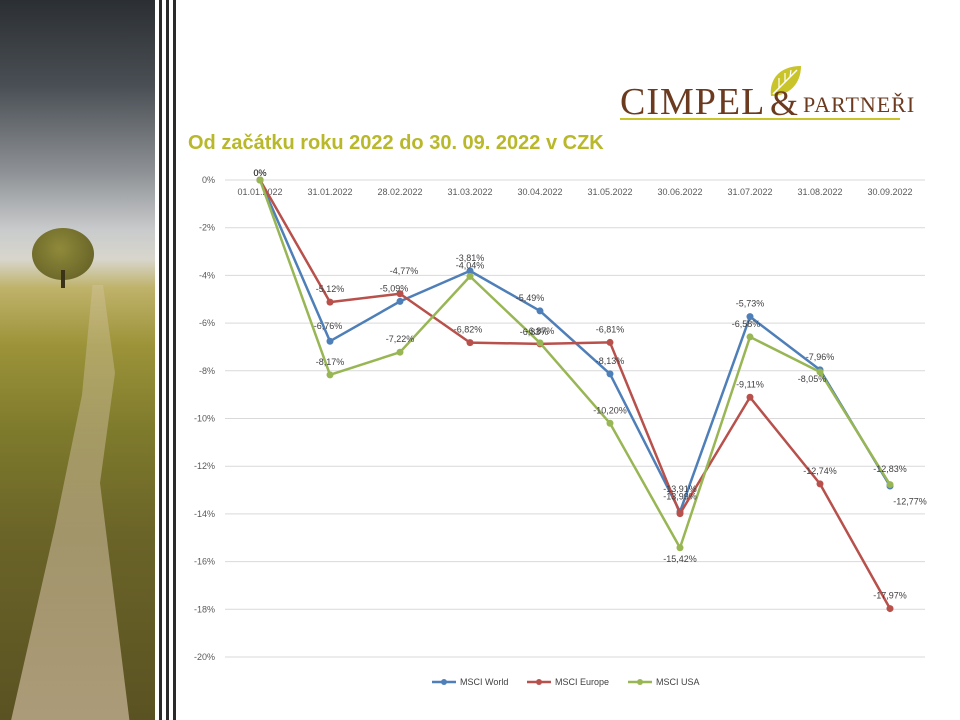 This screenshot has height=720, width=960. What do you see at coordinates (582, 682) in the screenshot?
I see `legend-label: MSCI Europe` at bounding box center [582, 682].